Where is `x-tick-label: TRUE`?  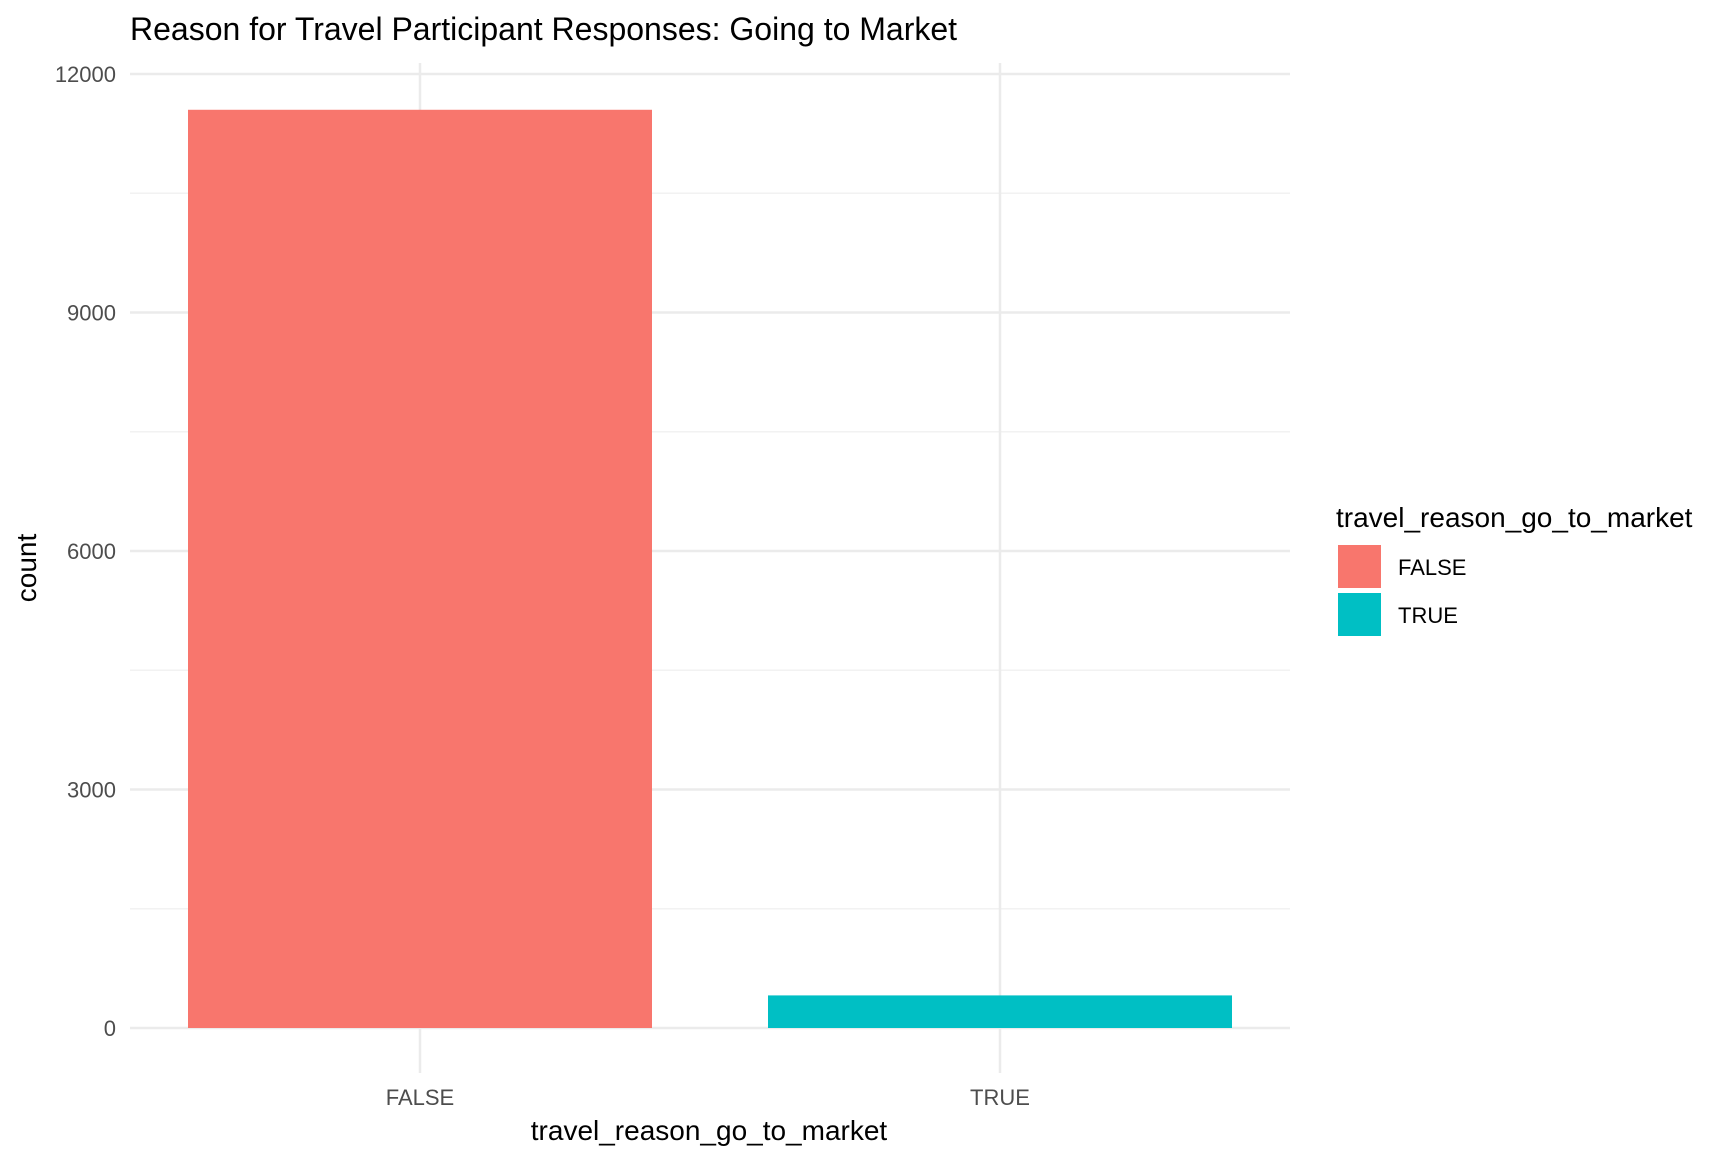 x-tick-label: TRUE is located at coordinates (1000, 1097).